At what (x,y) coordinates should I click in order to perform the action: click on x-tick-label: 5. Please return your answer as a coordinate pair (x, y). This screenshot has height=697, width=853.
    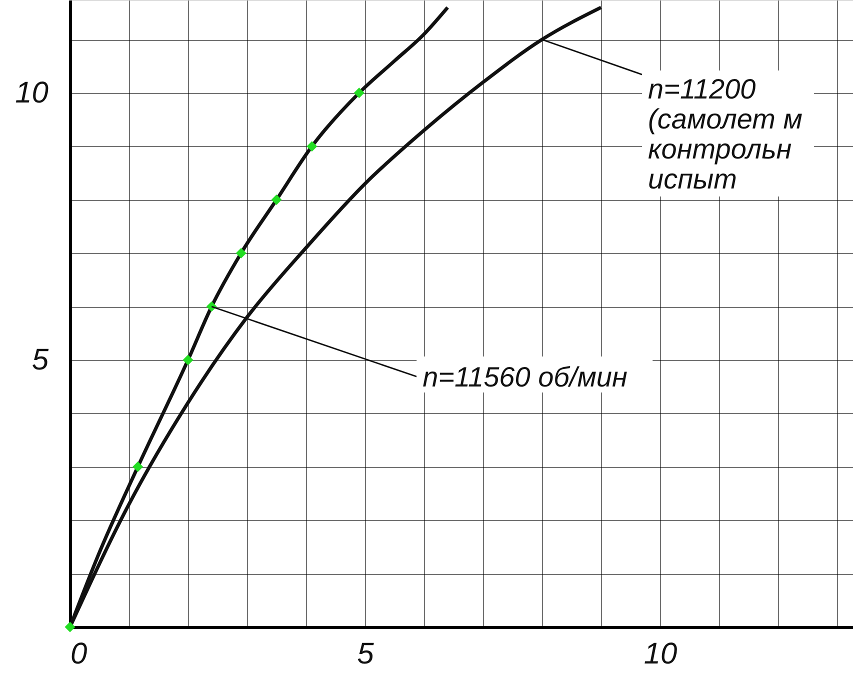
    Looking at the image, I should click on (365, 654).